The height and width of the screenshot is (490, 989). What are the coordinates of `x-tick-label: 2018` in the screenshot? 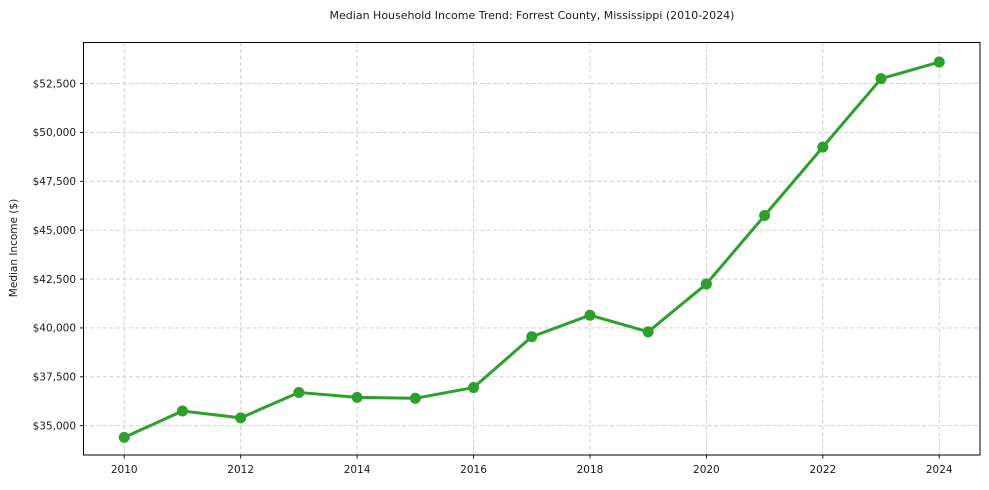 It's located at (590, 470).